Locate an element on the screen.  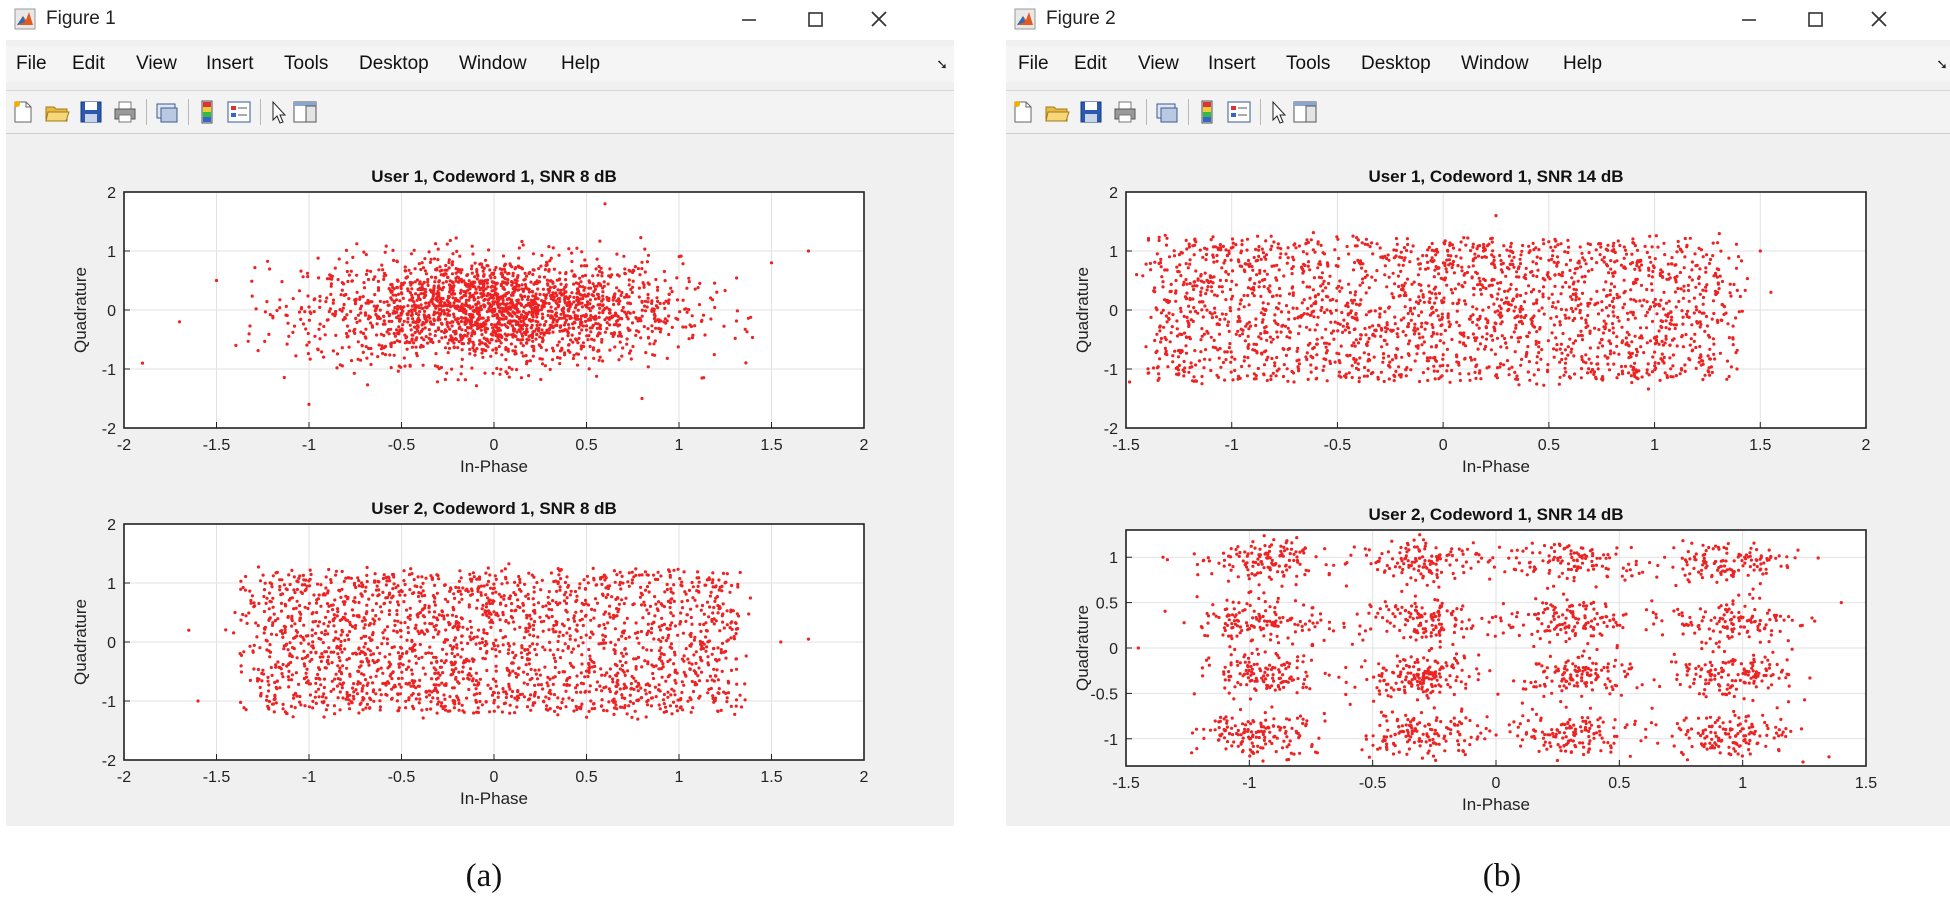
title-bar: Figure 2 is located at coordinates (1478, 20).